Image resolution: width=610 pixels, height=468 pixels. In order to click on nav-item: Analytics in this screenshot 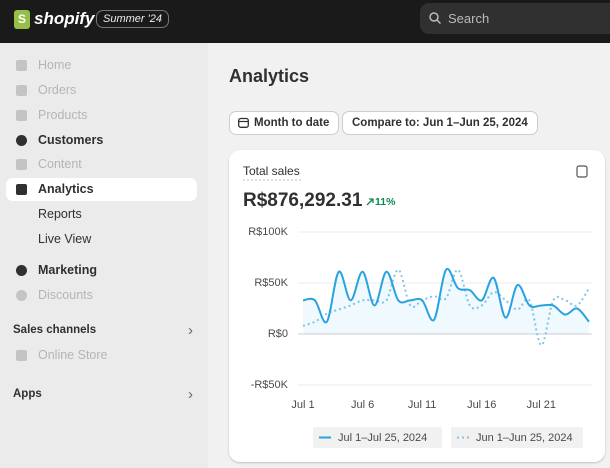, I will do `click(101, 189)`.